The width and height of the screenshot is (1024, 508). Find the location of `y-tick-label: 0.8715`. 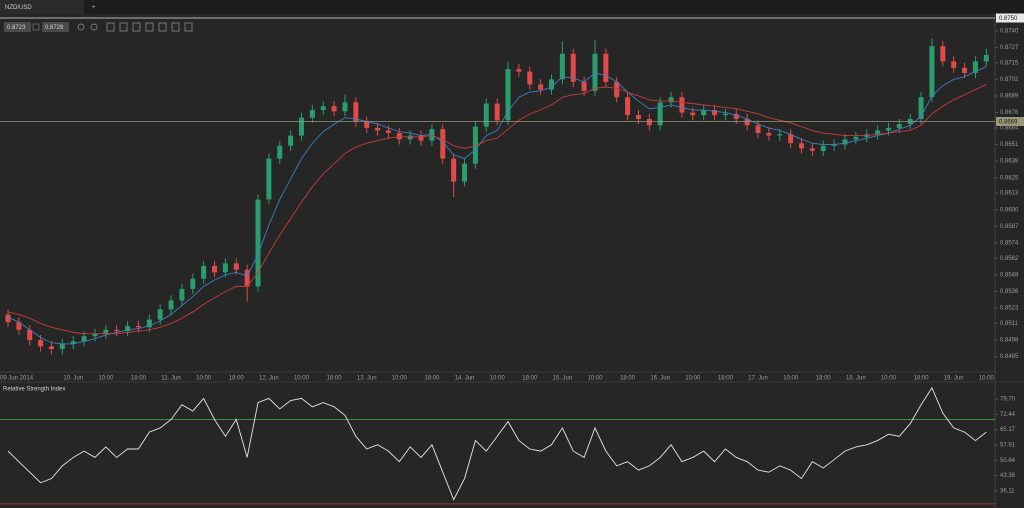

y-tick-label: 0.8715 is located at coordinates (1009, 63).